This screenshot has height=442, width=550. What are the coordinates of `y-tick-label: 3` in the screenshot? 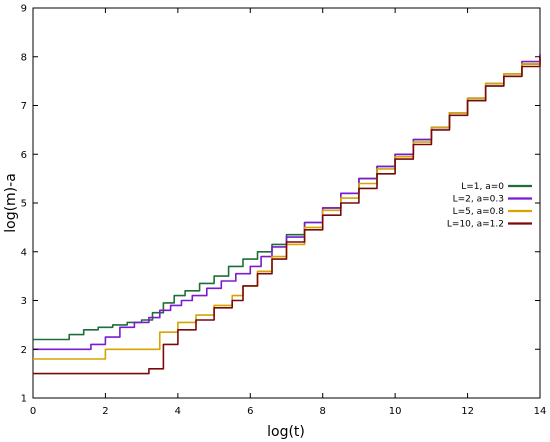 It's located at (24, 301).